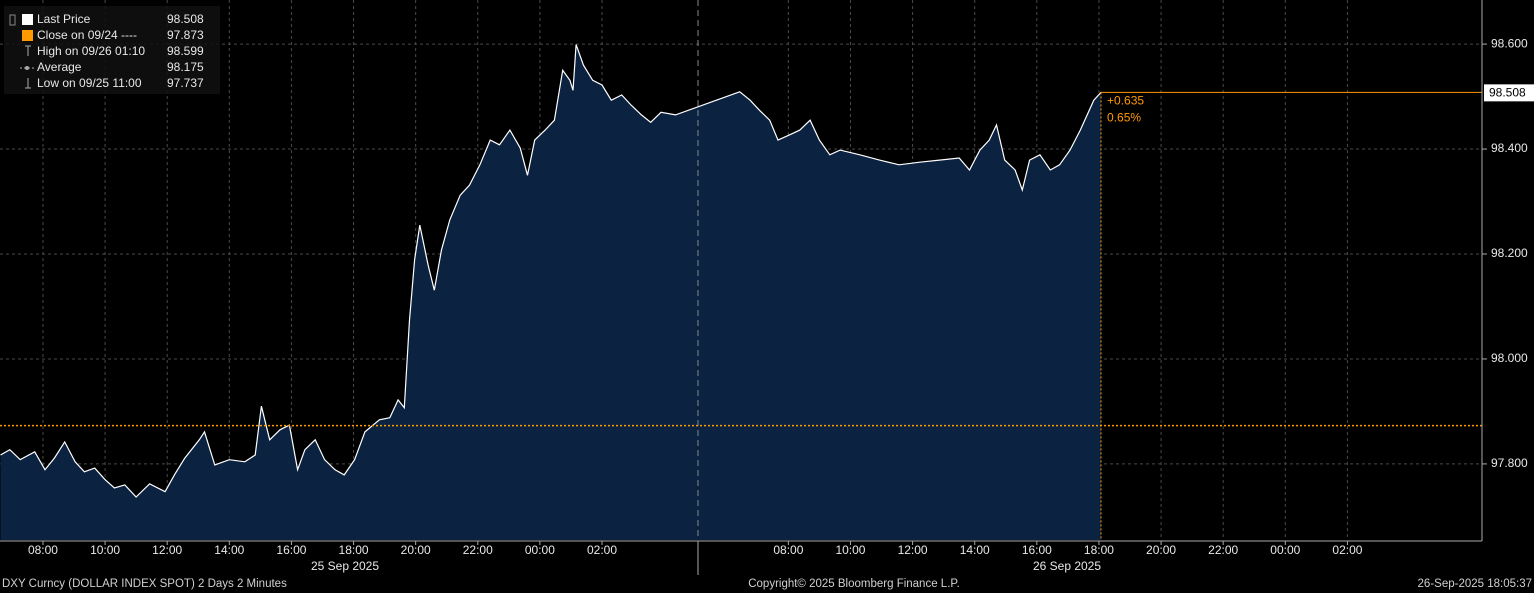 The image size is (1534, 593). Describe the element at coordinates (12, 20) in the screenshot. I see `legend-collapse` at that location.